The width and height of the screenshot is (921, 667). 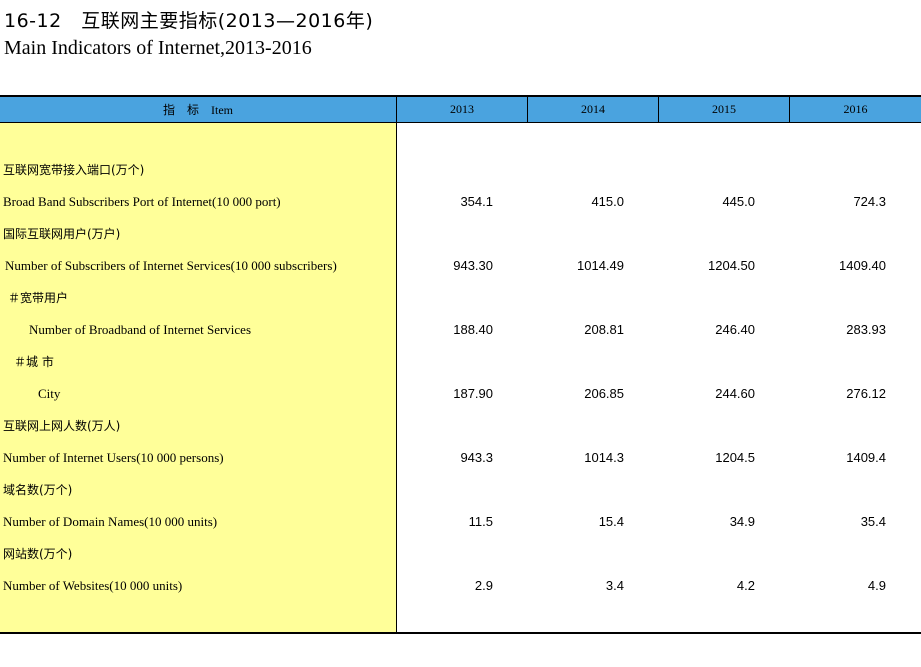 What do you see at coordinates (38, 298) in the screenshot?
I see `row-label: ＃宽带用户` at bounding box center [38, 298].